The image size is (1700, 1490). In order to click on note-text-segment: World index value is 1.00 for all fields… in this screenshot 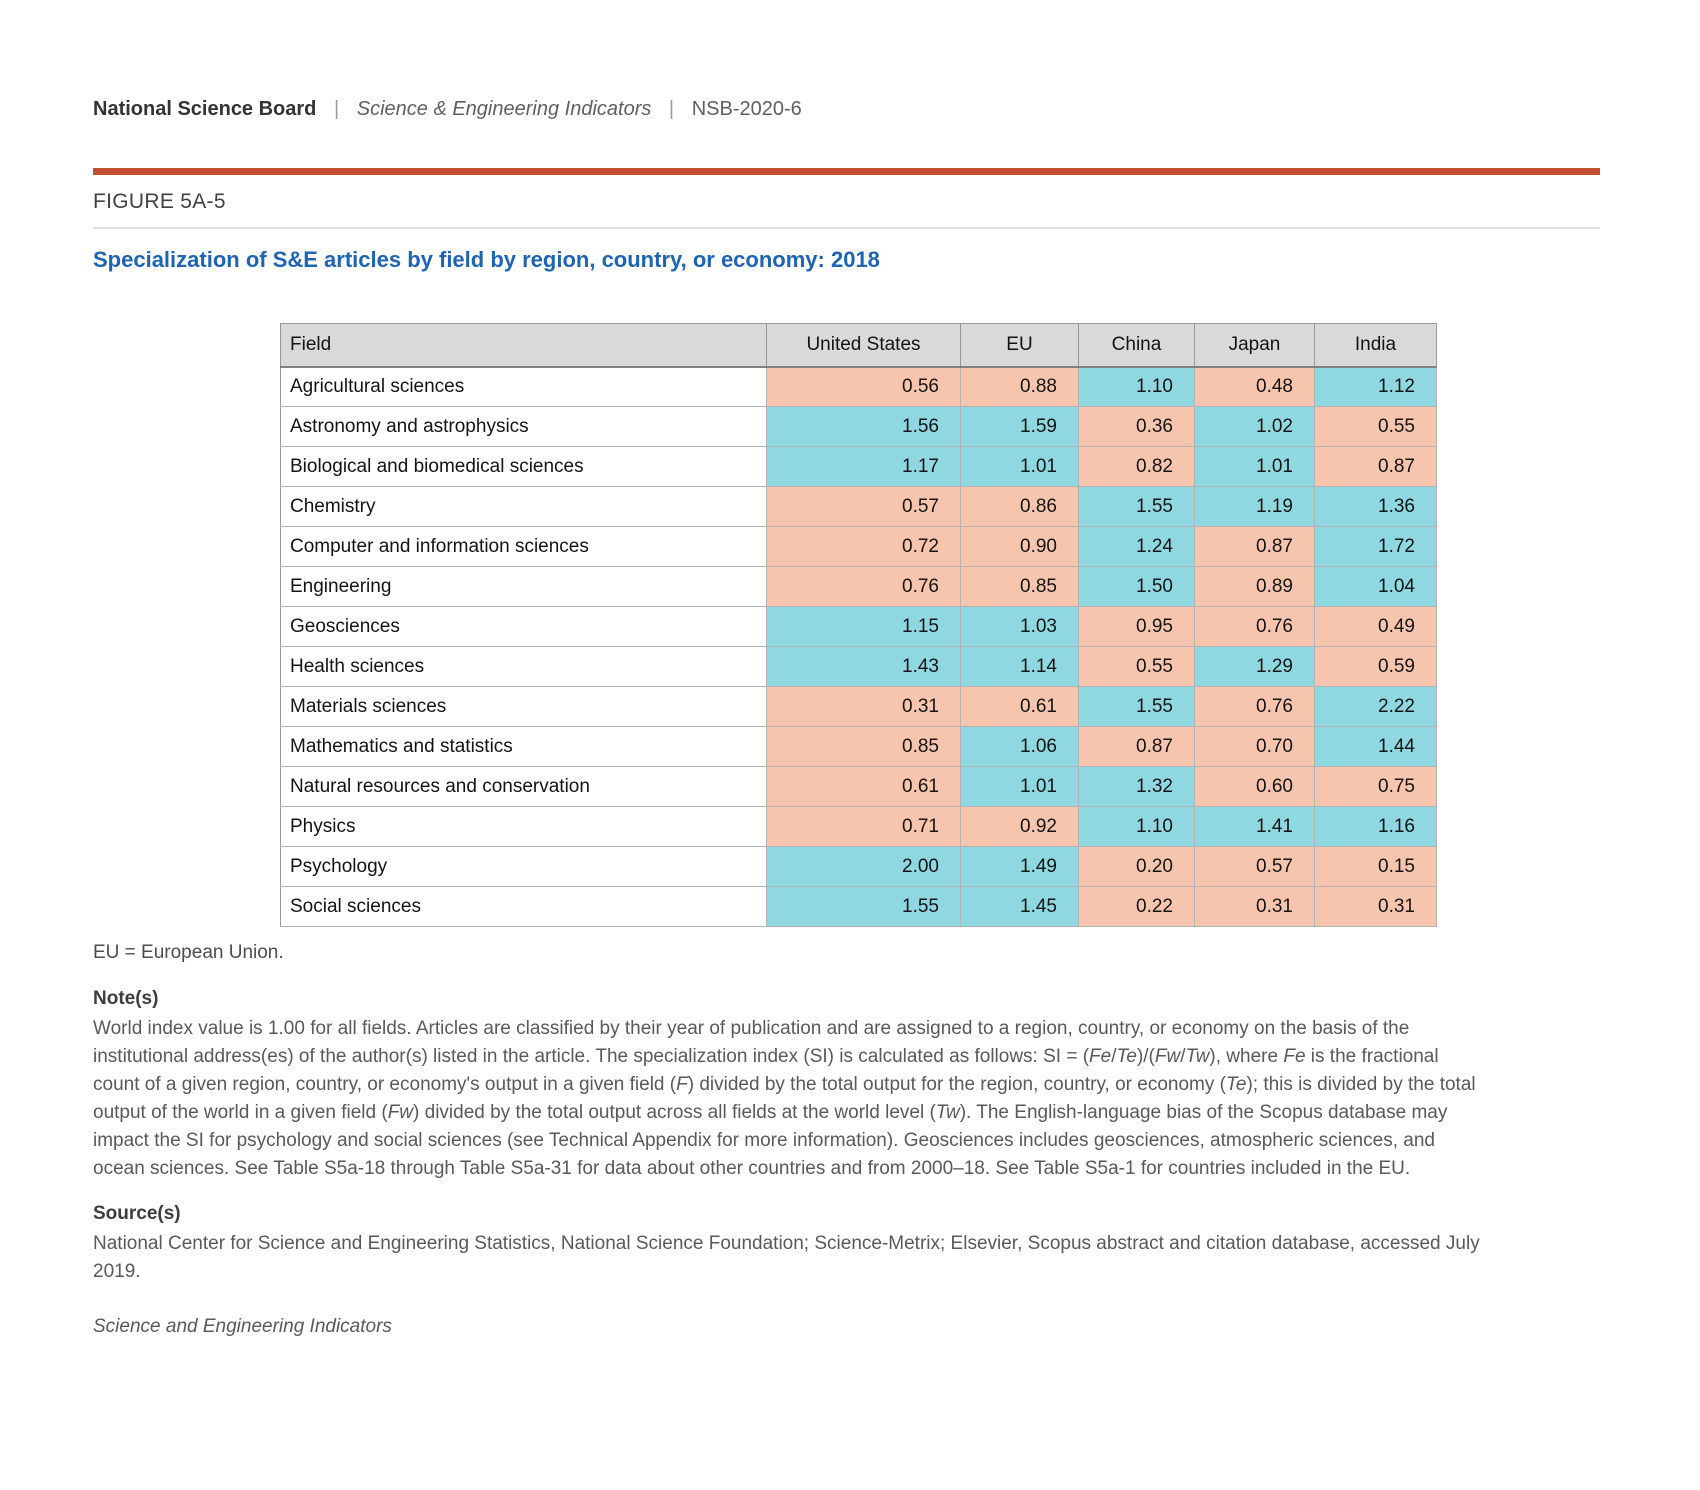, I will do `click(751, 1042)`.